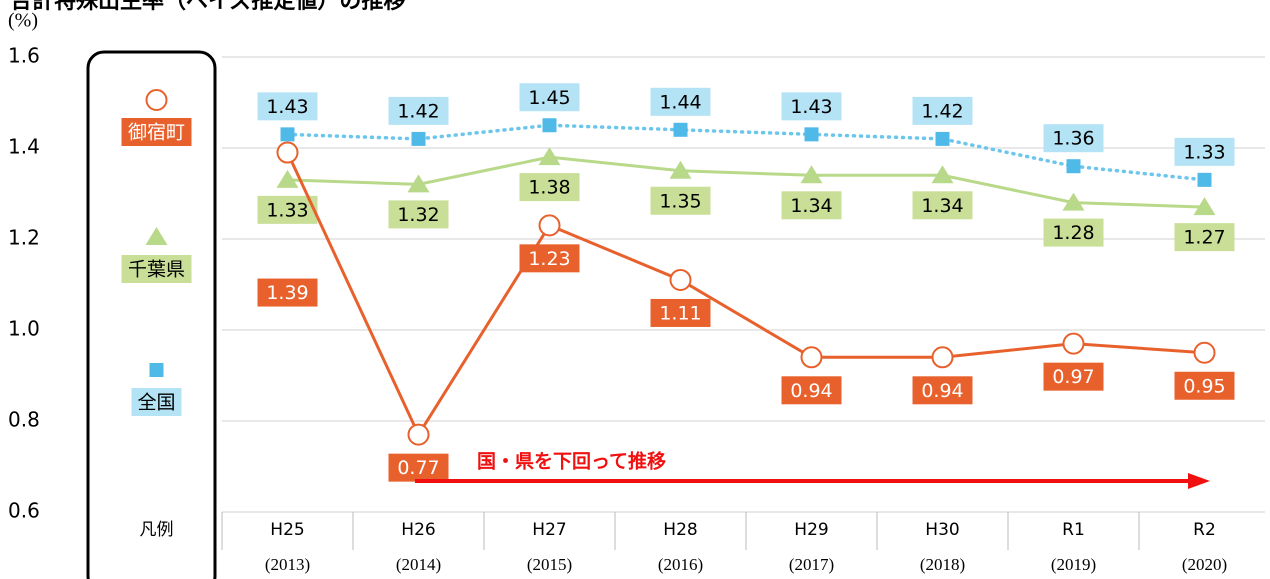  I want to click on y-tick-label: 0.6, so click(24, 511).